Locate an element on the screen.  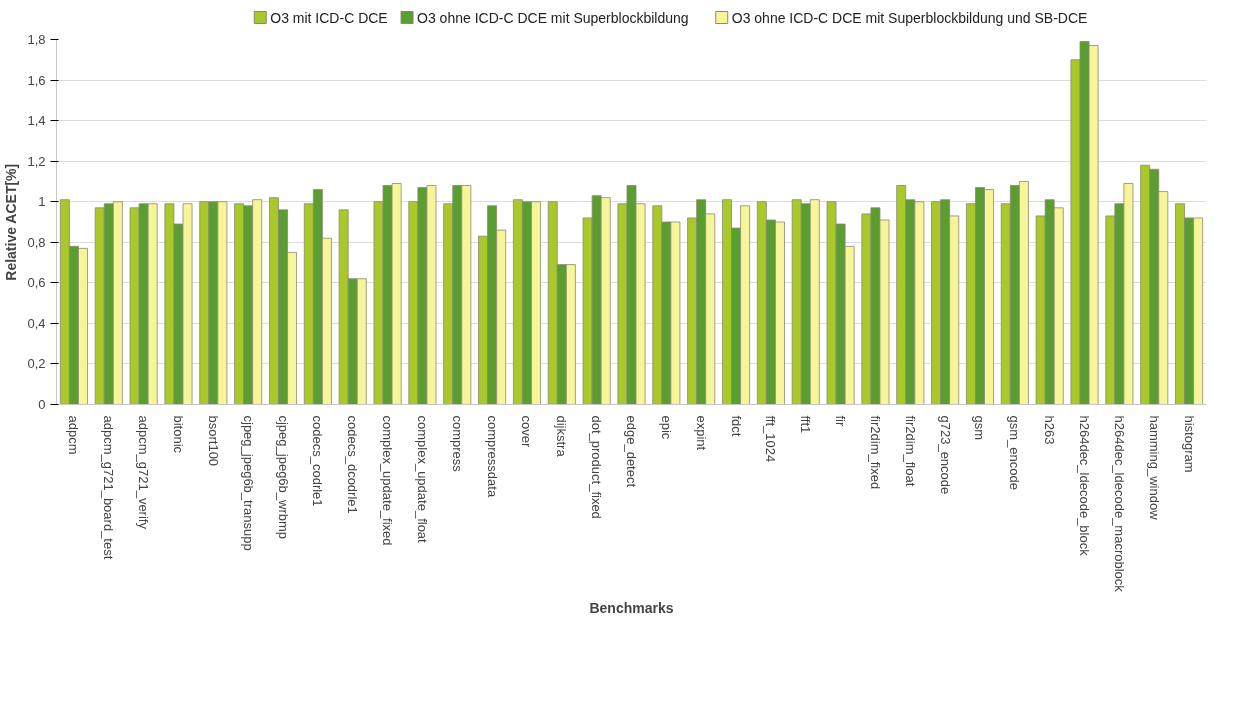
x-tick-label: epic is located at coordinates (666, 427).